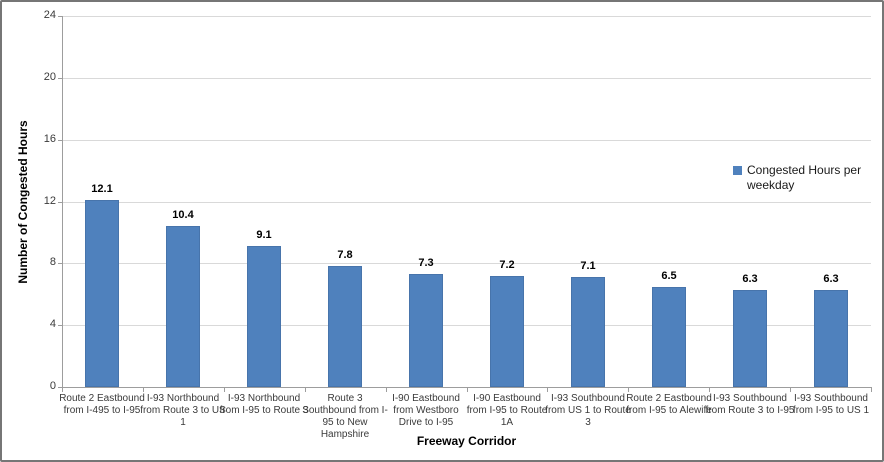 Image resolution: width=884 pixels, height=462 pixels. Describe the element at coordinates (52, 386) in the screenshot. I see `y-tick-label: 0` at that location.